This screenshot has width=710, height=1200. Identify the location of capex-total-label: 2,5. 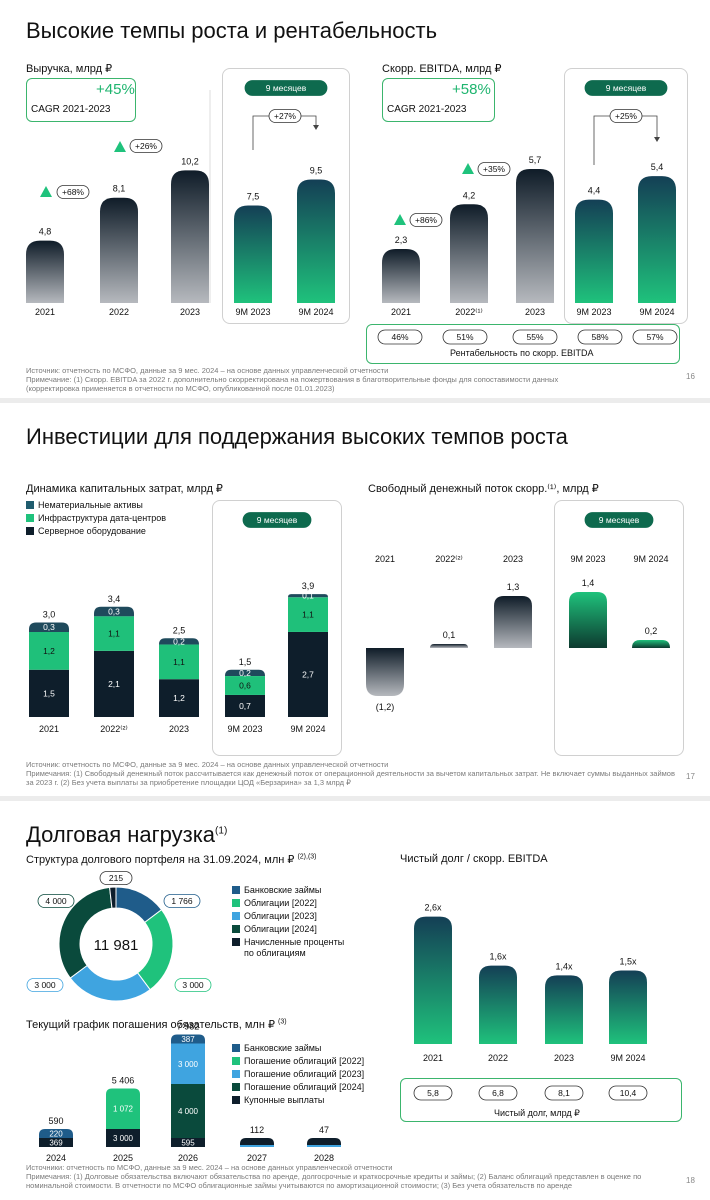
(179, 630).